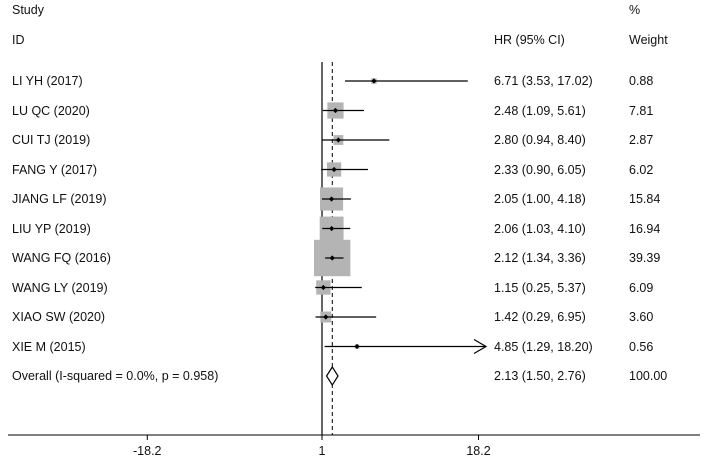 This screenshot has height=458, width=708. What do you see at coordinates (478, 451) in the screenshot?
I see `x-tick-label: 18.2` at bounding box center [478, 451].